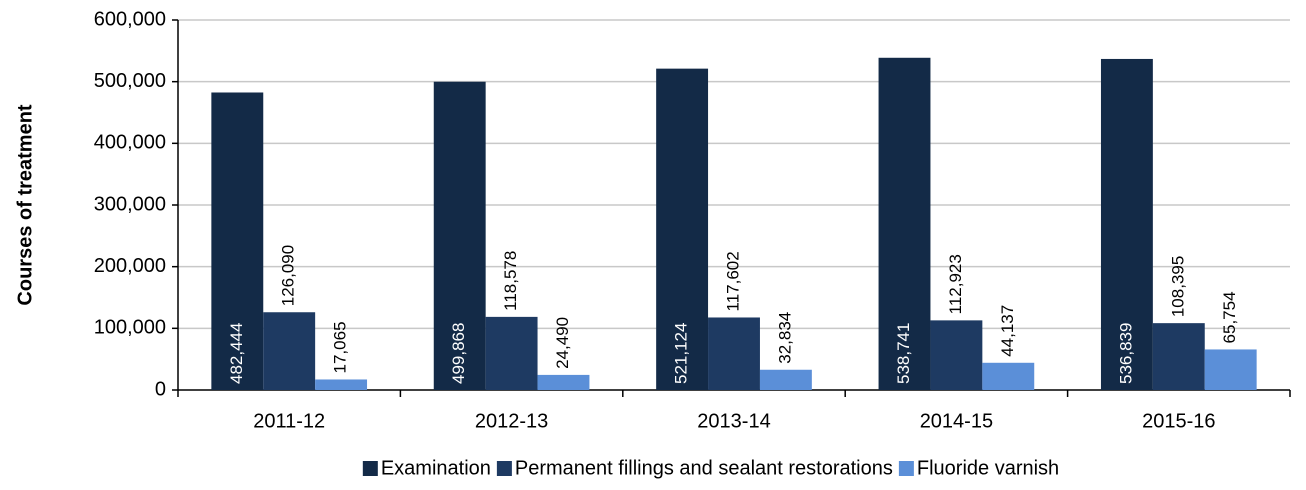 The width and height of the screenshot is (1306, 490). Describe the element at coordinates (25, 204) in the screenshot. I see `y-axis-title: Courses of treatment` at that location.